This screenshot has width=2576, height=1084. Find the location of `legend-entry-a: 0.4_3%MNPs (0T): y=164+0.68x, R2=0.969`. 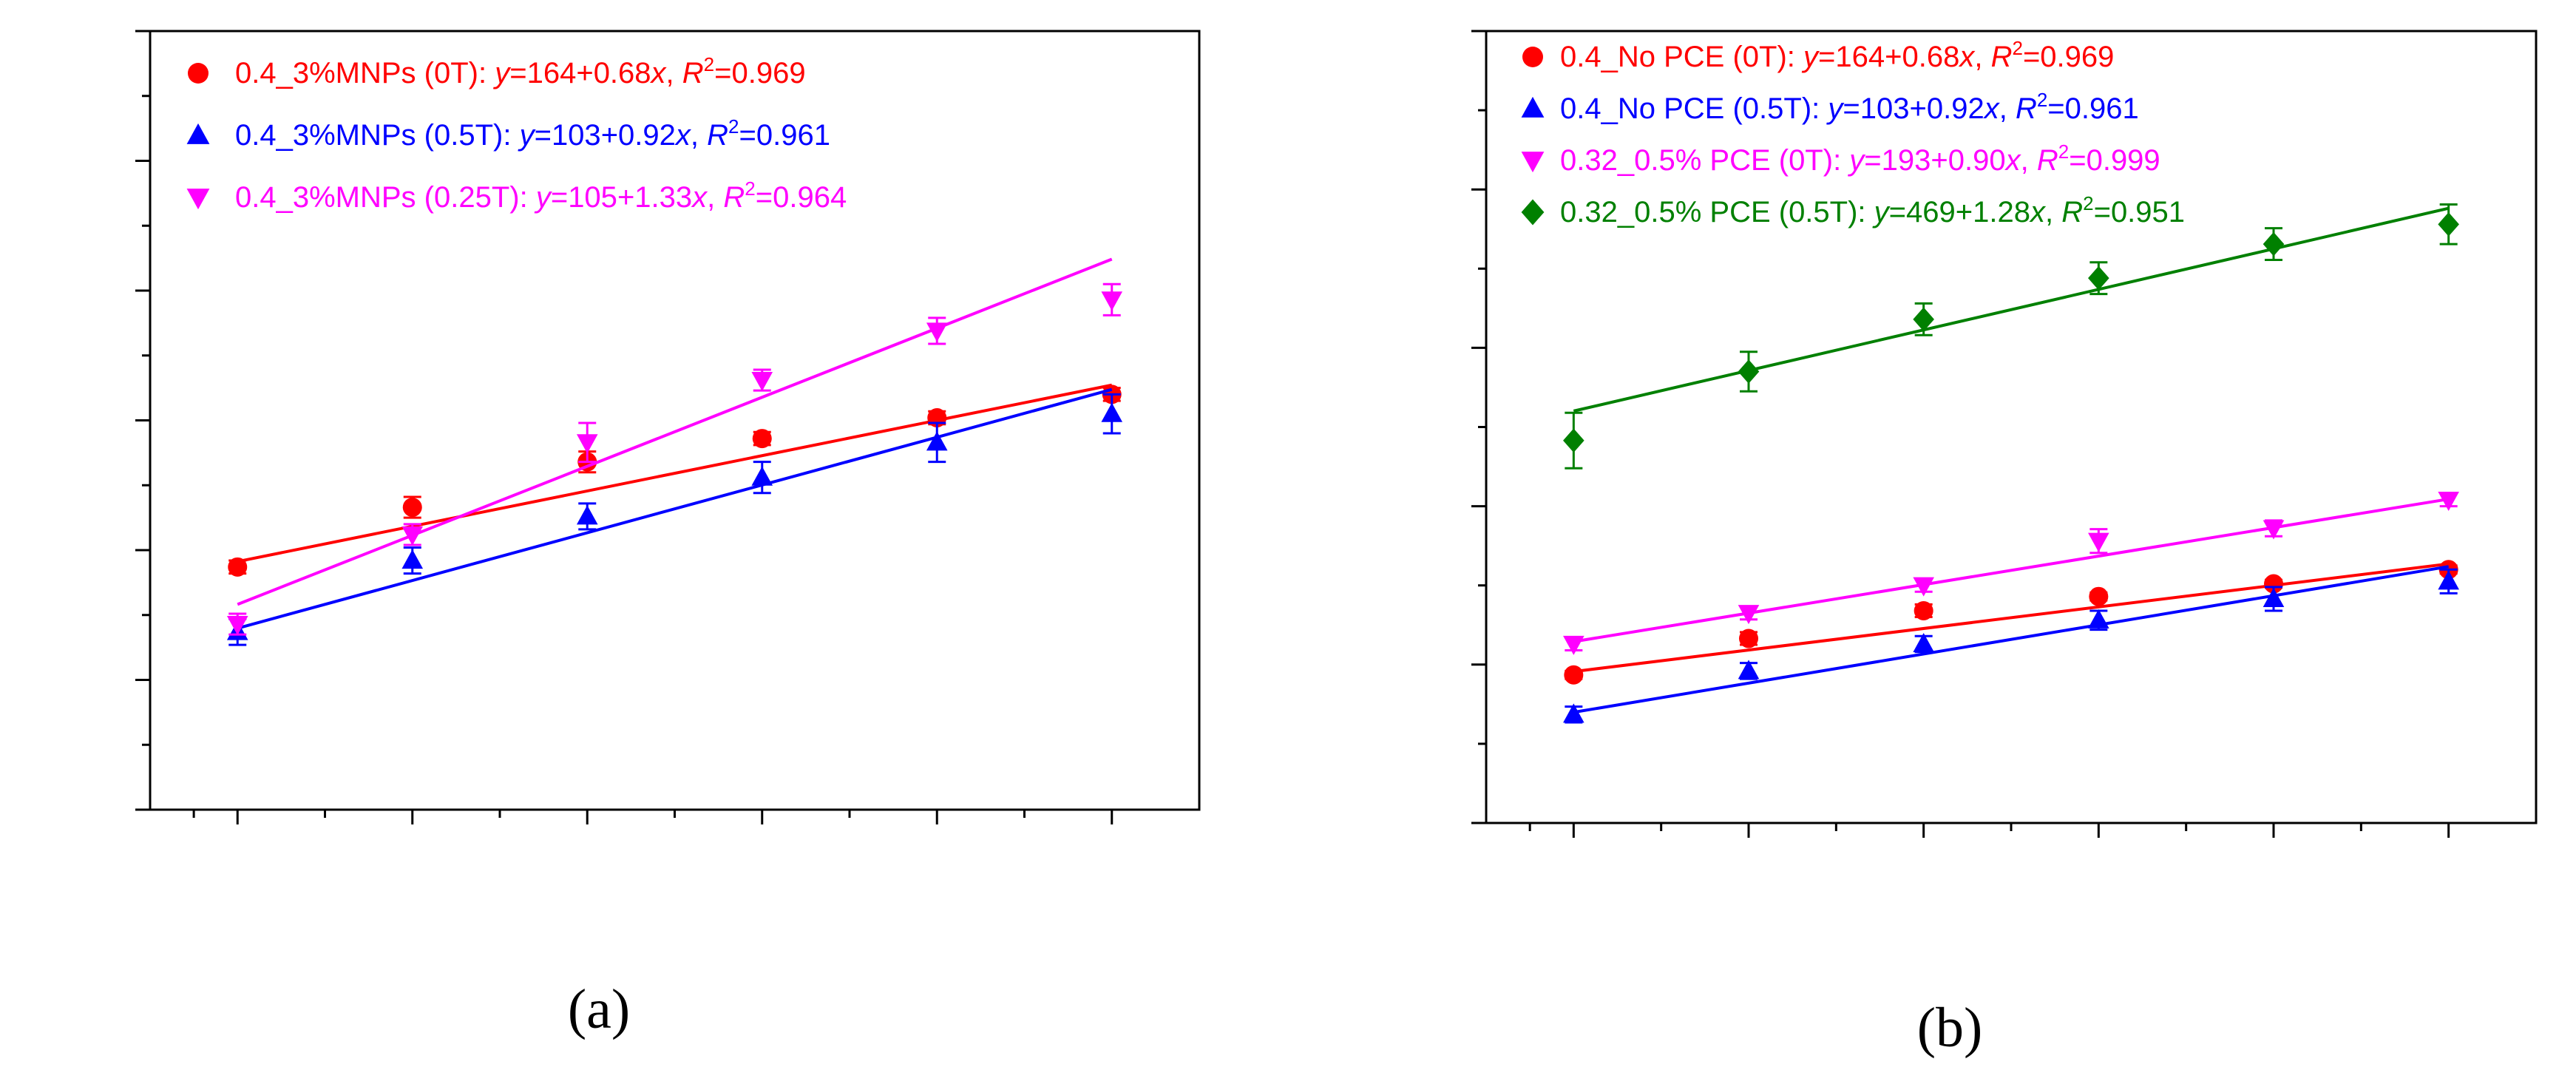

legend-entry-a: 0.4_3%MNPs (0T): y=164+0.68x, R2=0.969 is located at coordinates (520, 71).